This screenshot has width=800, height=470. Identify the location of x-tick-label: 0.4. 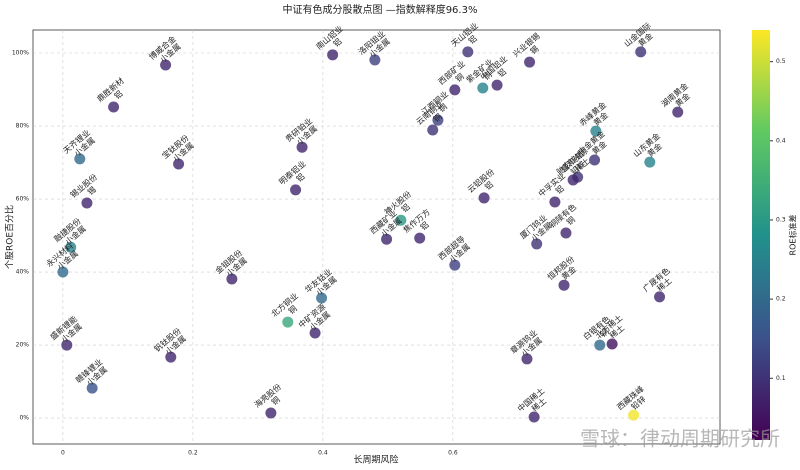
(323, 453).